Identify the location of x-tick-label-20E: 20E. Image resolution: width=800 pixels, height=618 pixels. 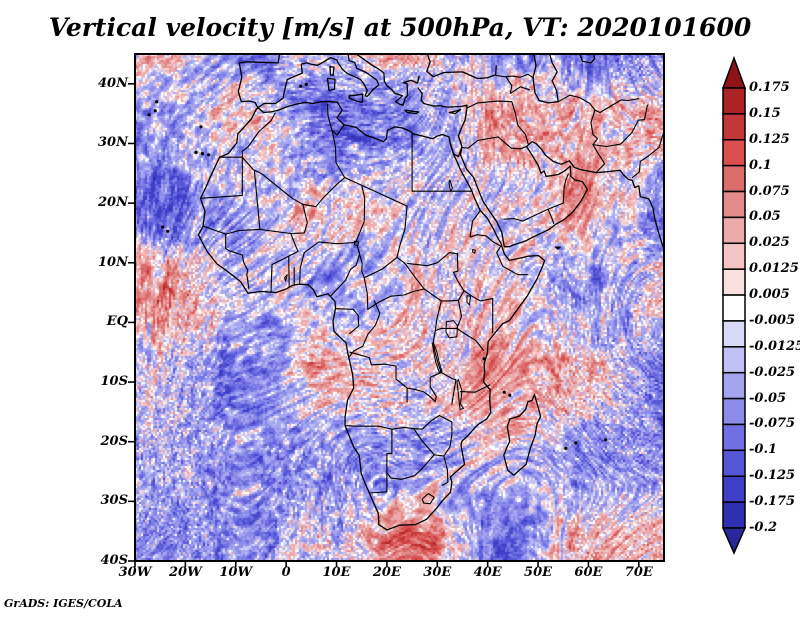
(386, 572).